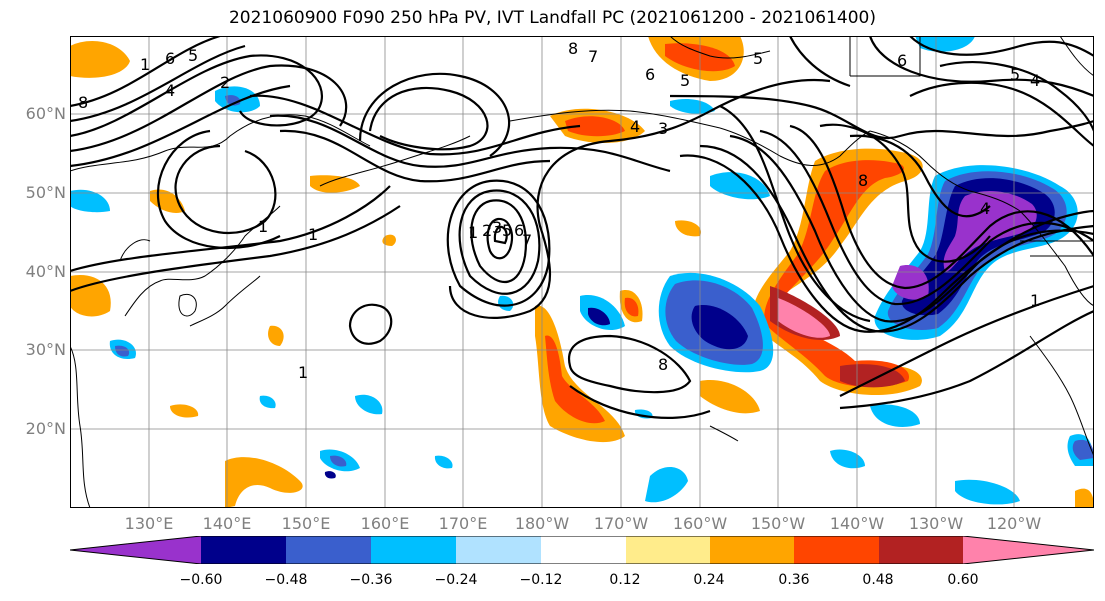 The height and width of the screenshot is (601, 1105). Describe the element at coordinates (709, 580) in the screenshot. I see `colorbar-tick: 0.24` at that location.